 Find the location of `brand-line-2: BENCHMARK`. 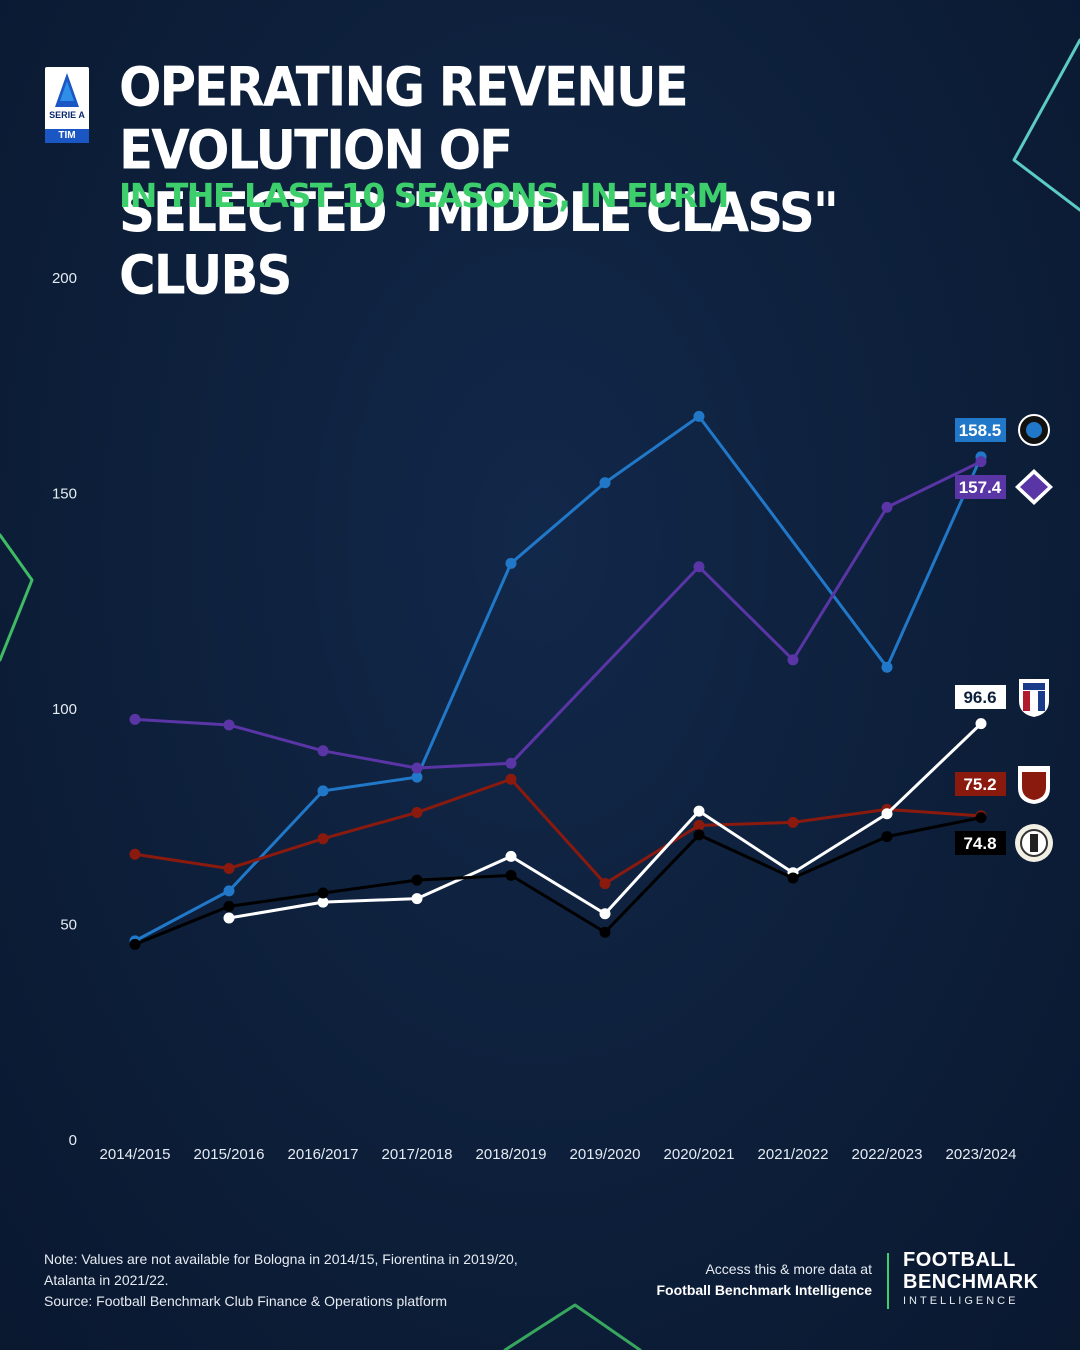

brand-line-2: BENCHMARK is located at coordinates (971, 1282).